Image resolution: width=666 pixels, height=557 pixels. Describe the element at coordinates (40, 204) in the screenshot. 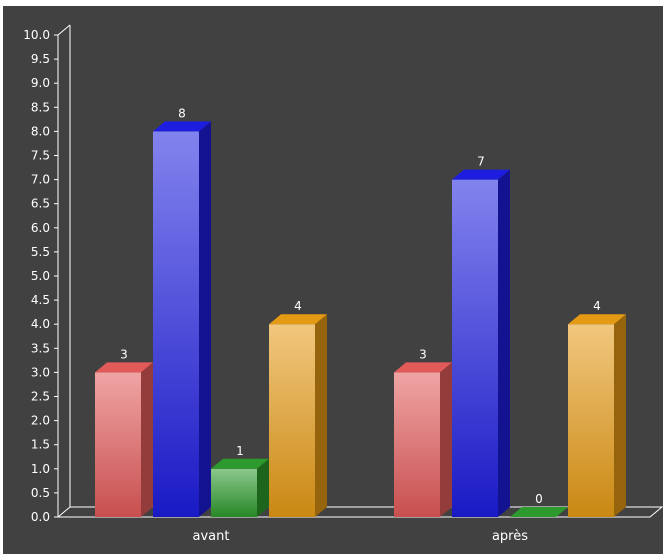

I see `y-tick-label: 6.5` at that location.